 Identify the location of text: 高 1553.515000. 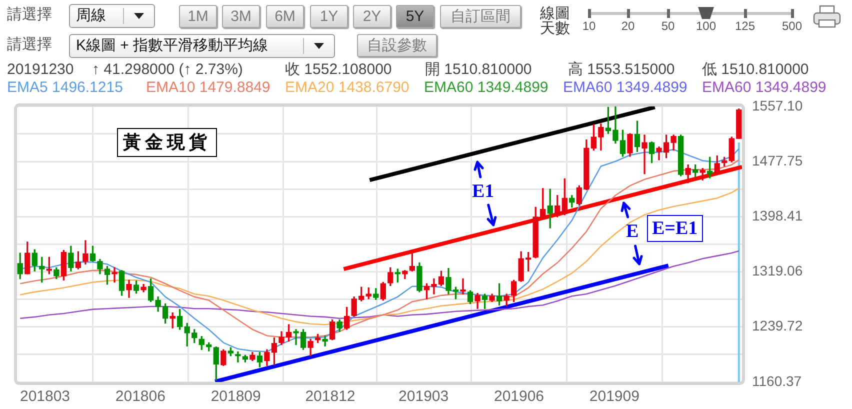
(621, 70).